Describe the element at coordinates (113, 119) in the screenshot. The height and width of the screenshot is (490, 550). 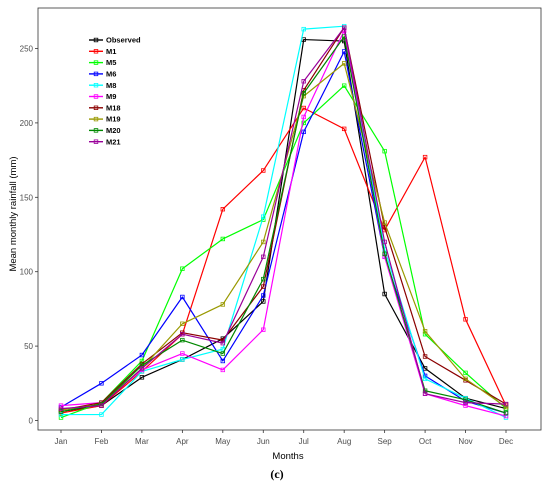
I see `legend-label: M19` at that location.